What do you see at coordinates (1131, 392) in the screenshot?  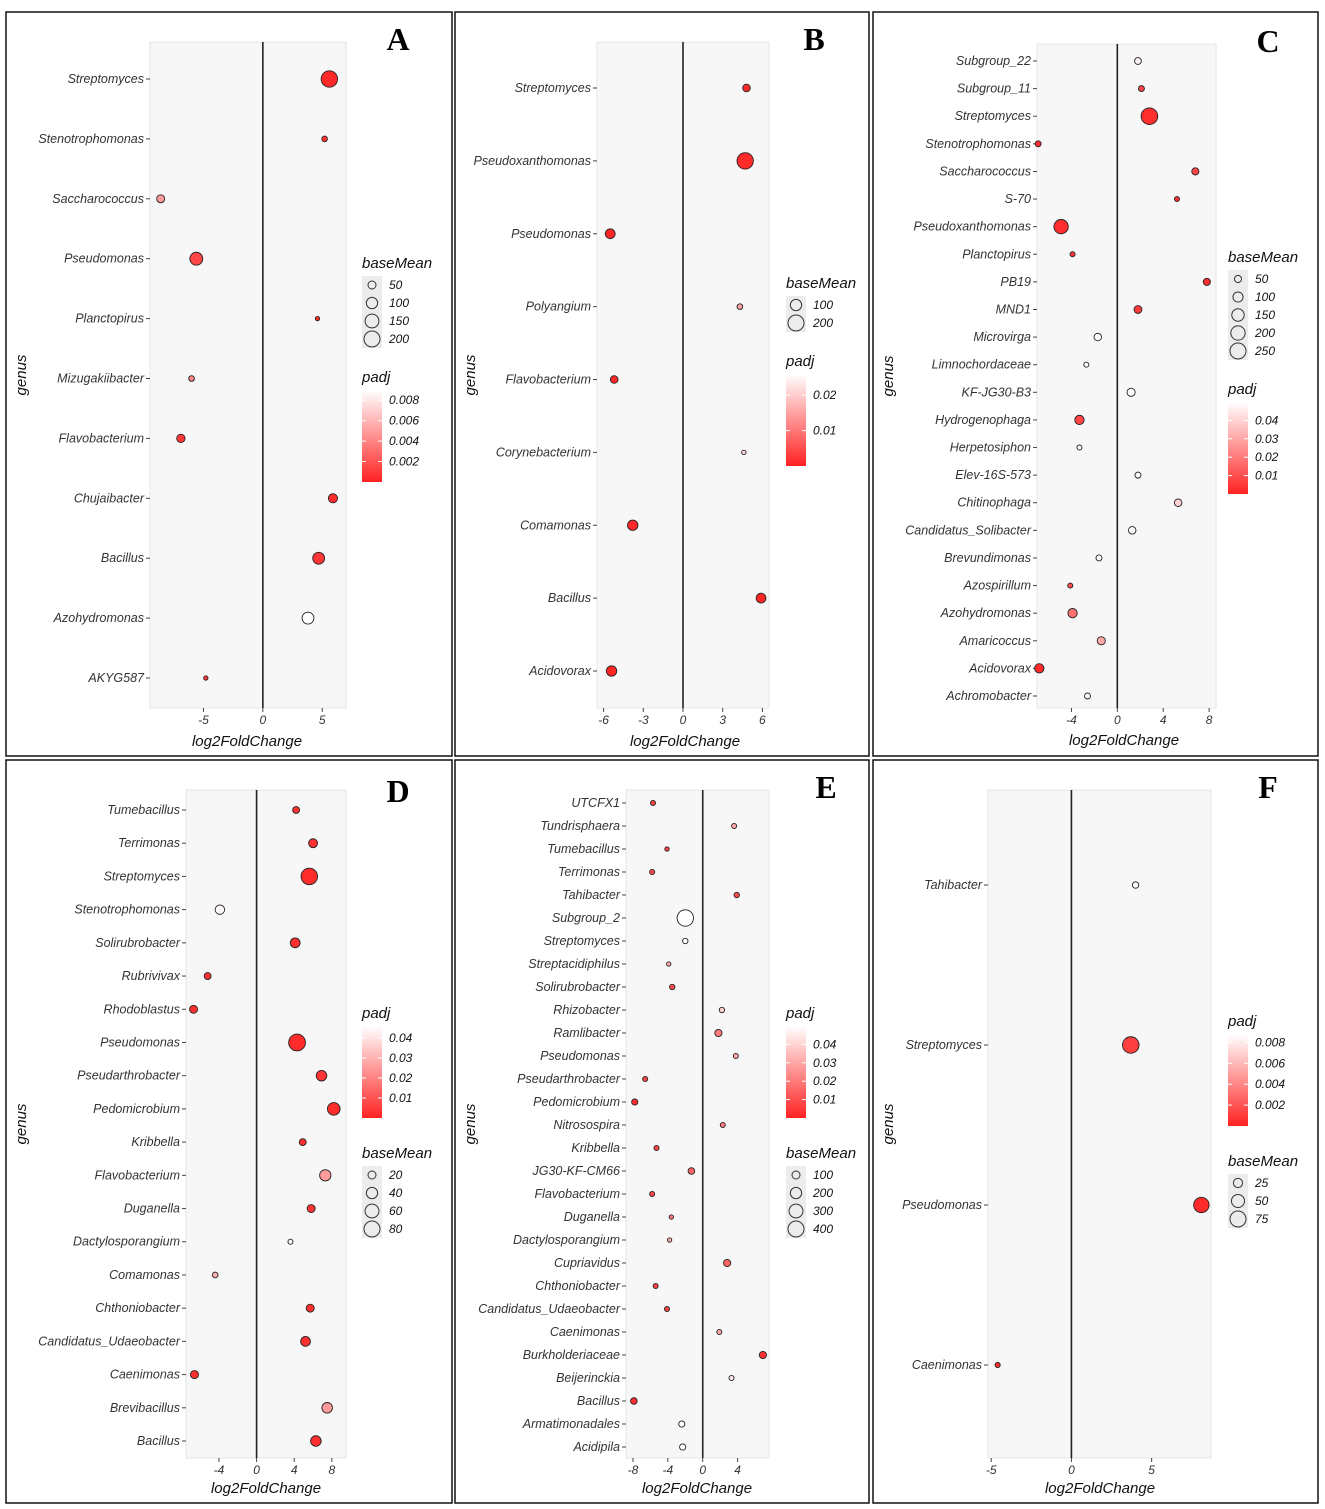 I see `panel-c-point-kf-jg30-b3` at bounding box center [1131, 392].